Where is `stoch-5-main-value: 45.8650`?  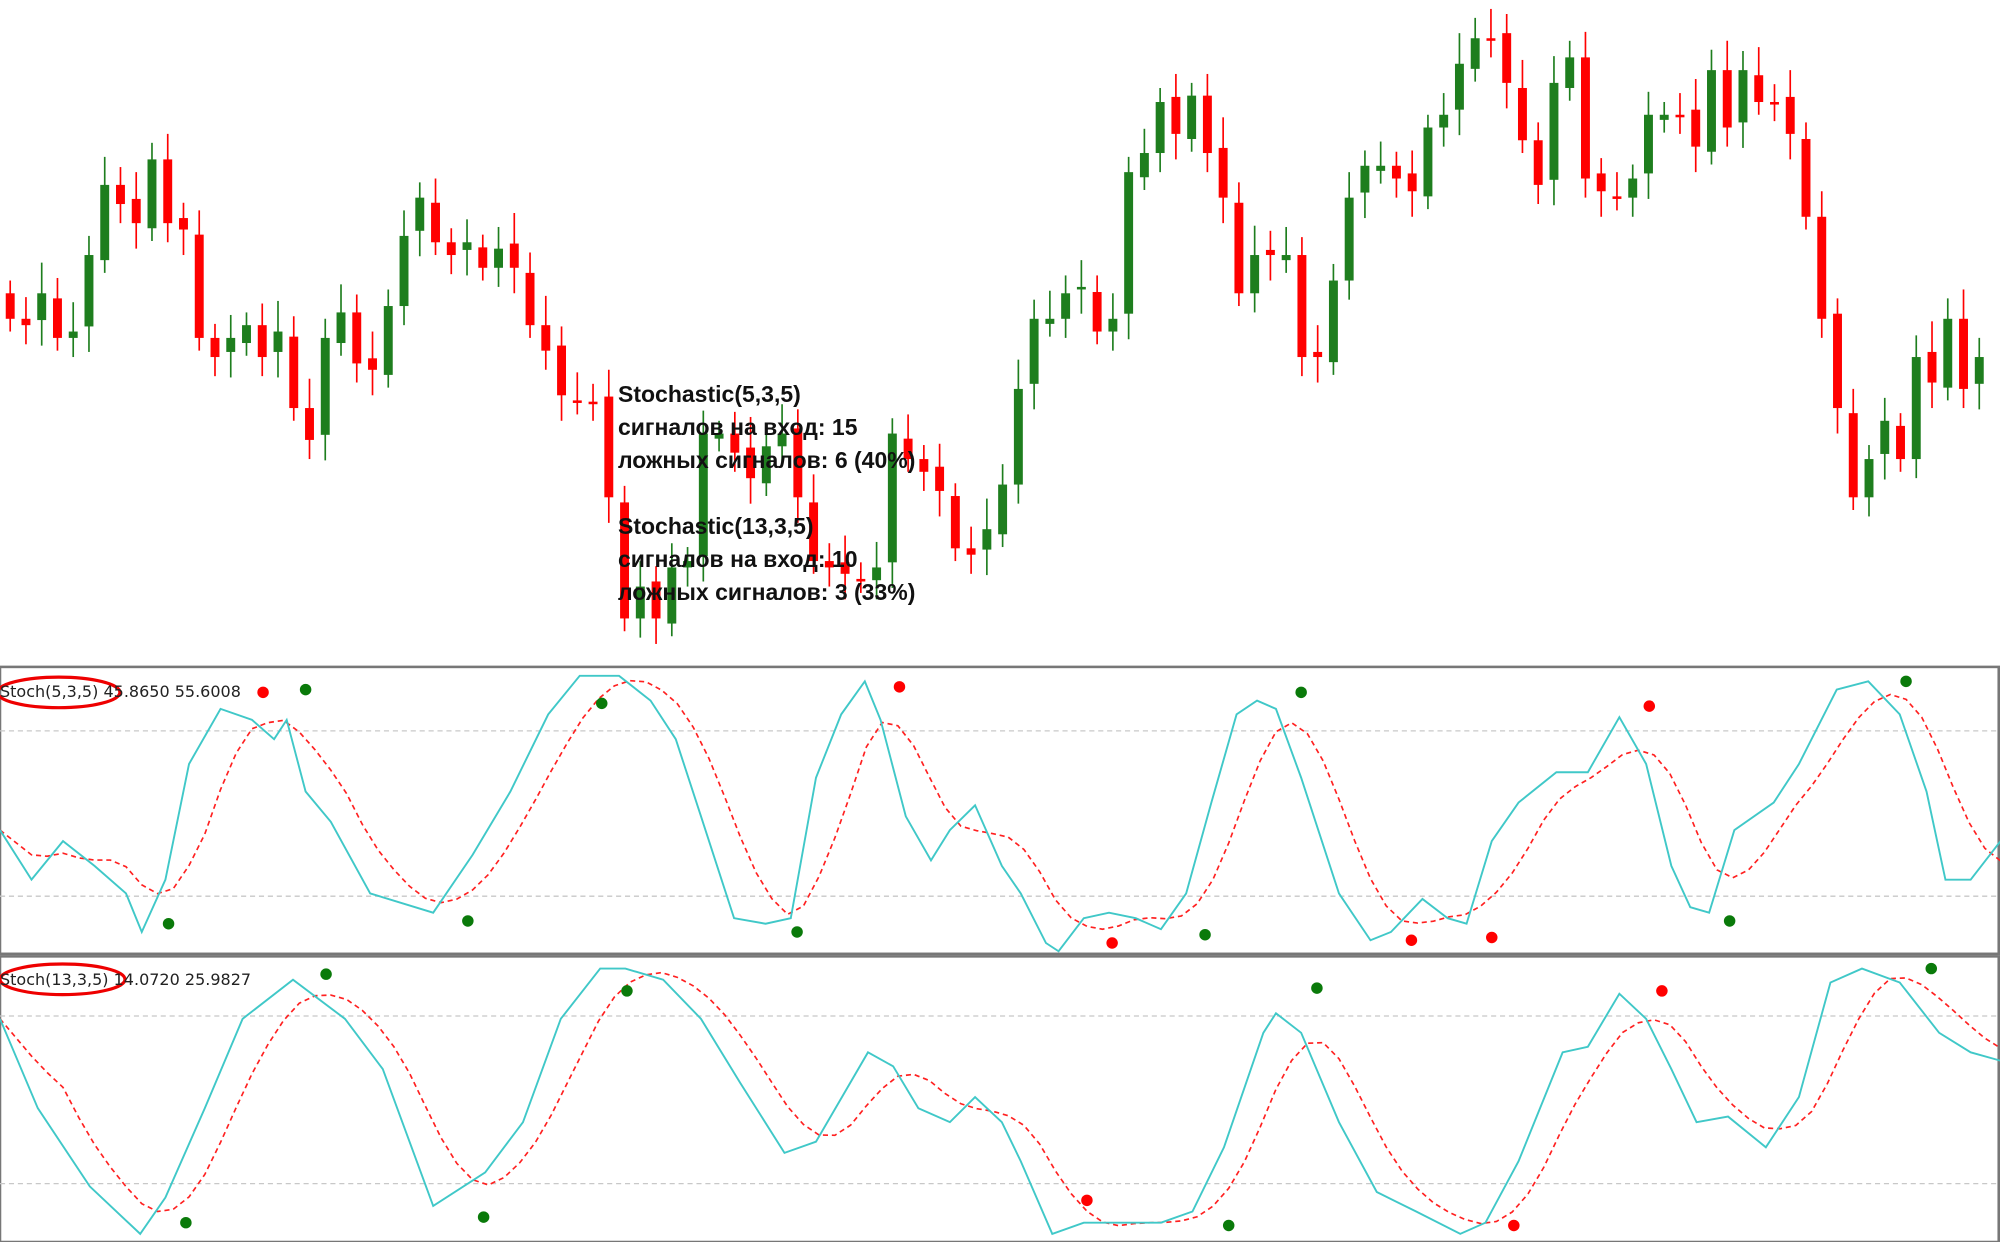 stoch-5-main-value: 45.8650 is located at coordinates (136, 691).